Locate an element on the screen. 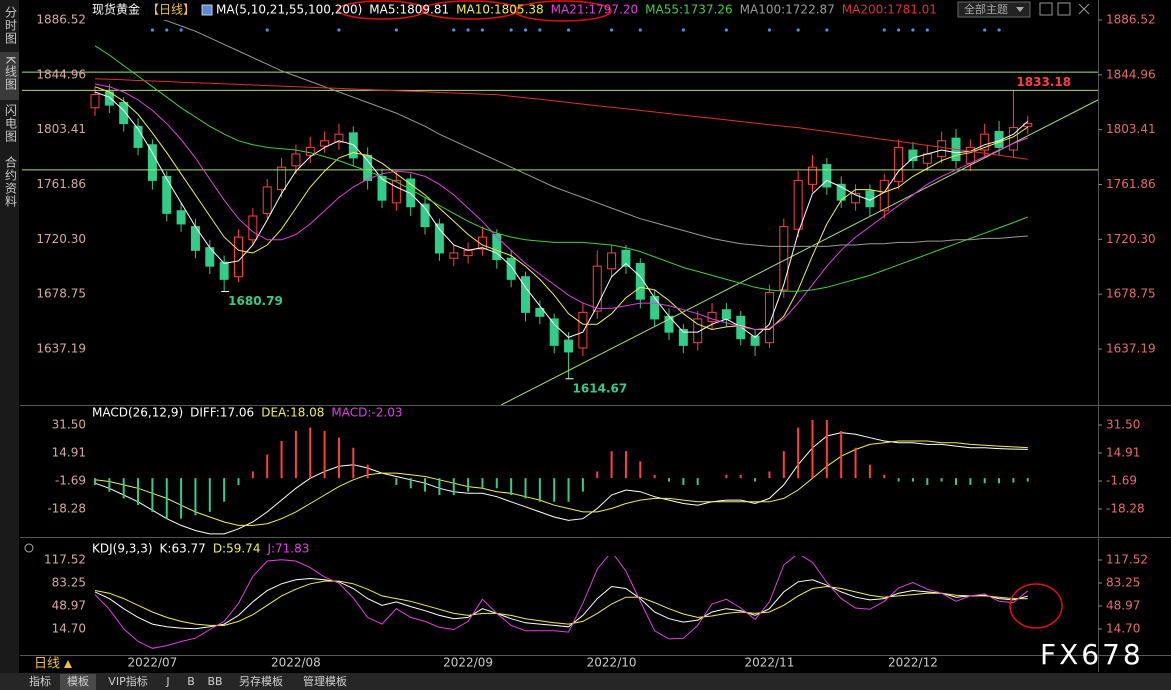 This screenshot has width=1171, height=690. tab: J is located at coordinates (167, 681).